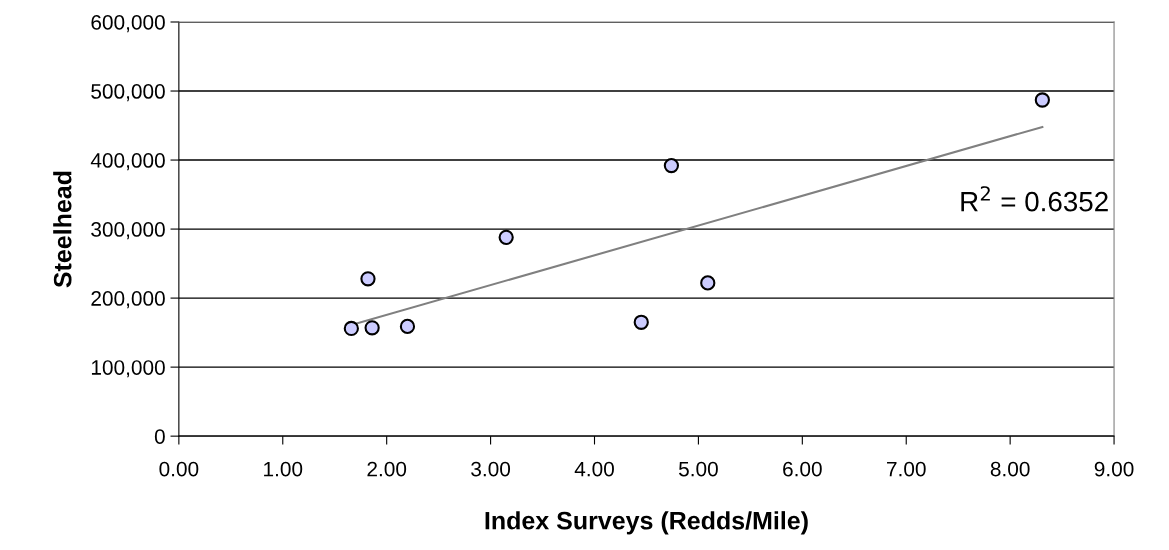 Image resolution: width=1169 pixels, height=550 pixels. What do you see at coordinates (646, 523) in the screenshot?
I see `x-axis-title: Index Surveys (Redds/Mile)` at bounding box center [646, 523].